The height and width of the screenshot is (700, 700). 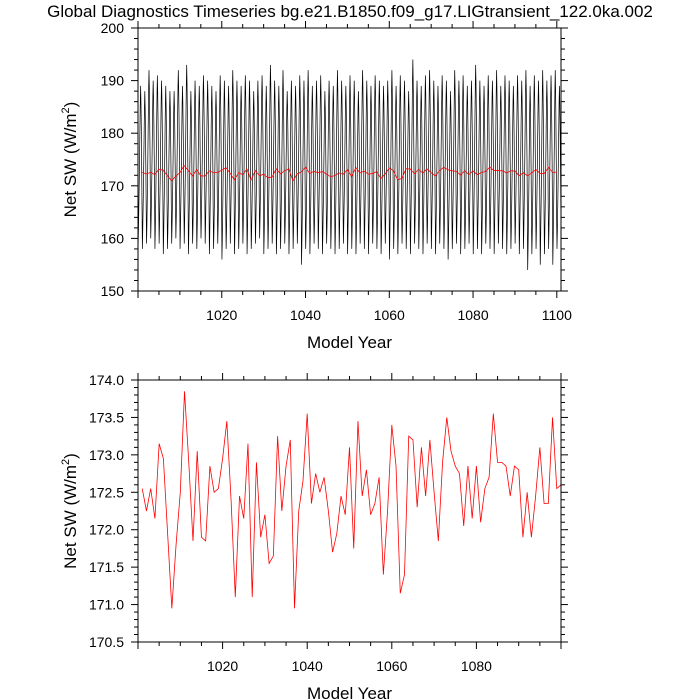 What do you see at coordinates (106, 417) in the screenshot?
I see `y-tick-label: 173.5` at bounding box center [106, 417].